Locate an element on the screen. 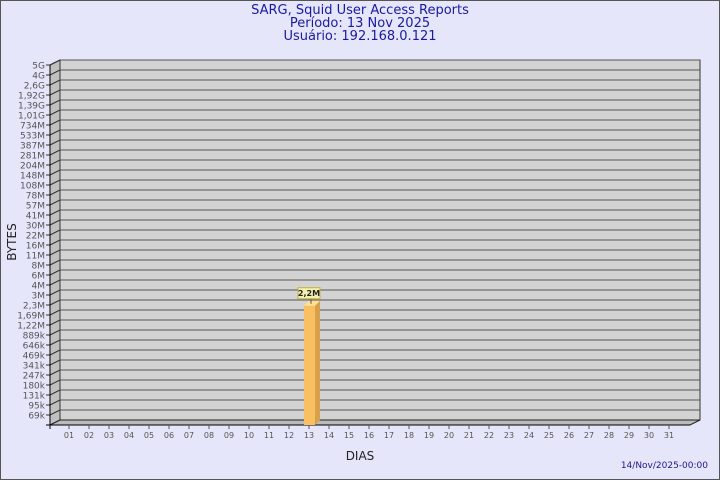  chart-title: SARG, Squid User Access Reports is located at coordinates (360, 10).